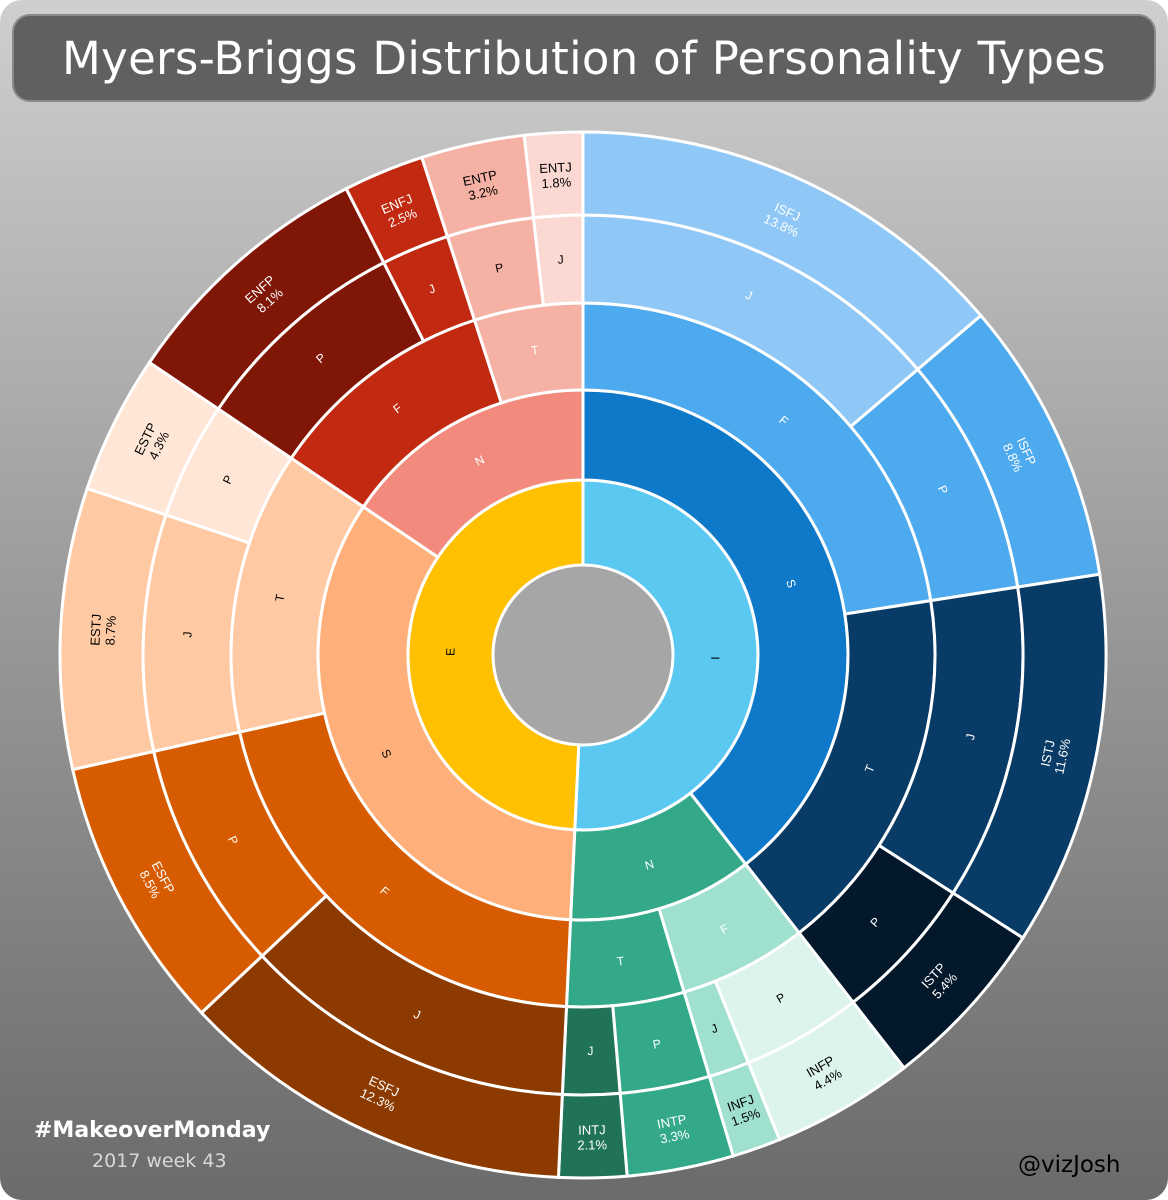 The width and height of the screenshot is (1168, 1200). What do you see at coordinates (970, 737) in the screenshot?
I see `node-label-i-s-t-j: J` at bounding box center [970, 737].